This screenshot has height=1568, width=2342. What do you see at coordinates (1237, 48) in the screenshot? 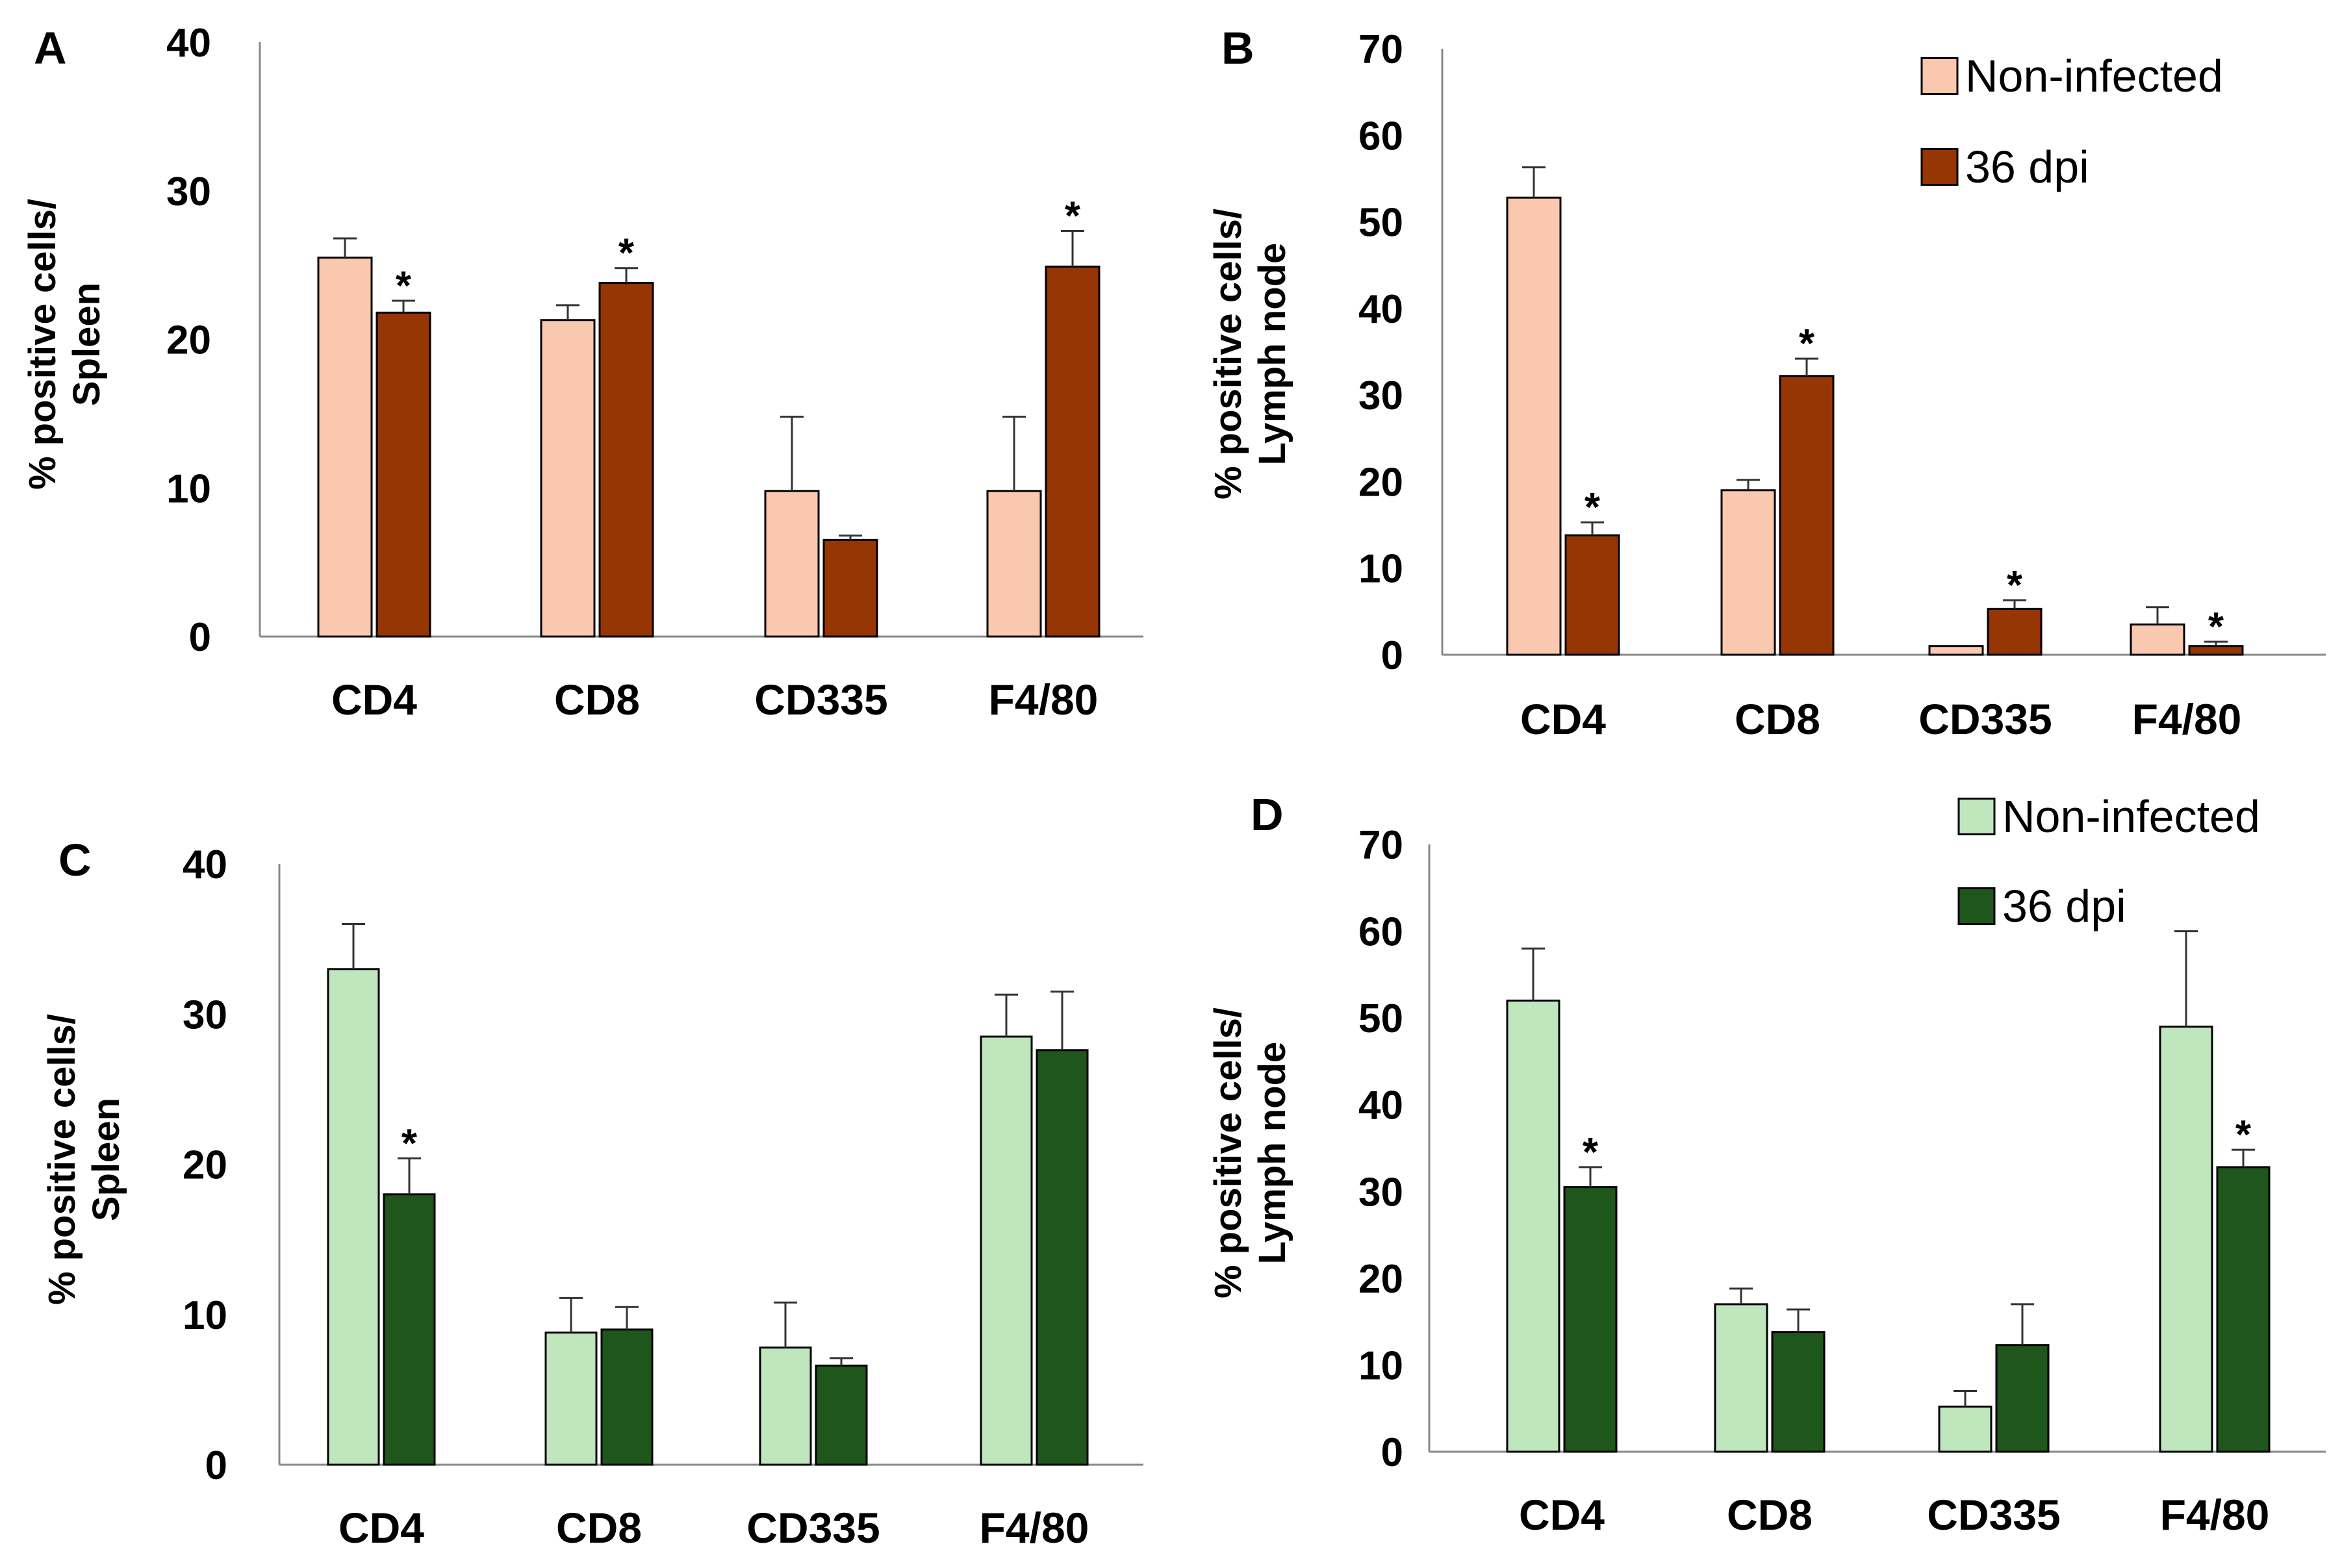
I see `panel-label-b: B` at bounding box center [1237, 48].